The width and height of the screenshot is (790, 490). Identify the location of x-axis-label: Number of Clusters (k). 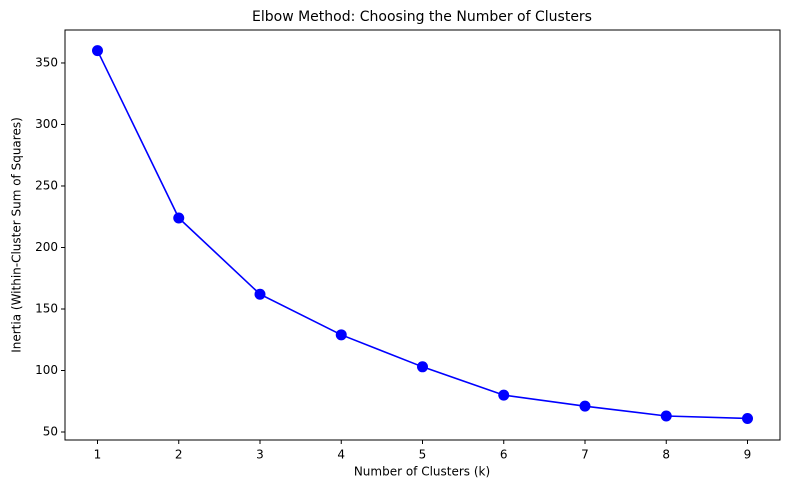
(422, 472).